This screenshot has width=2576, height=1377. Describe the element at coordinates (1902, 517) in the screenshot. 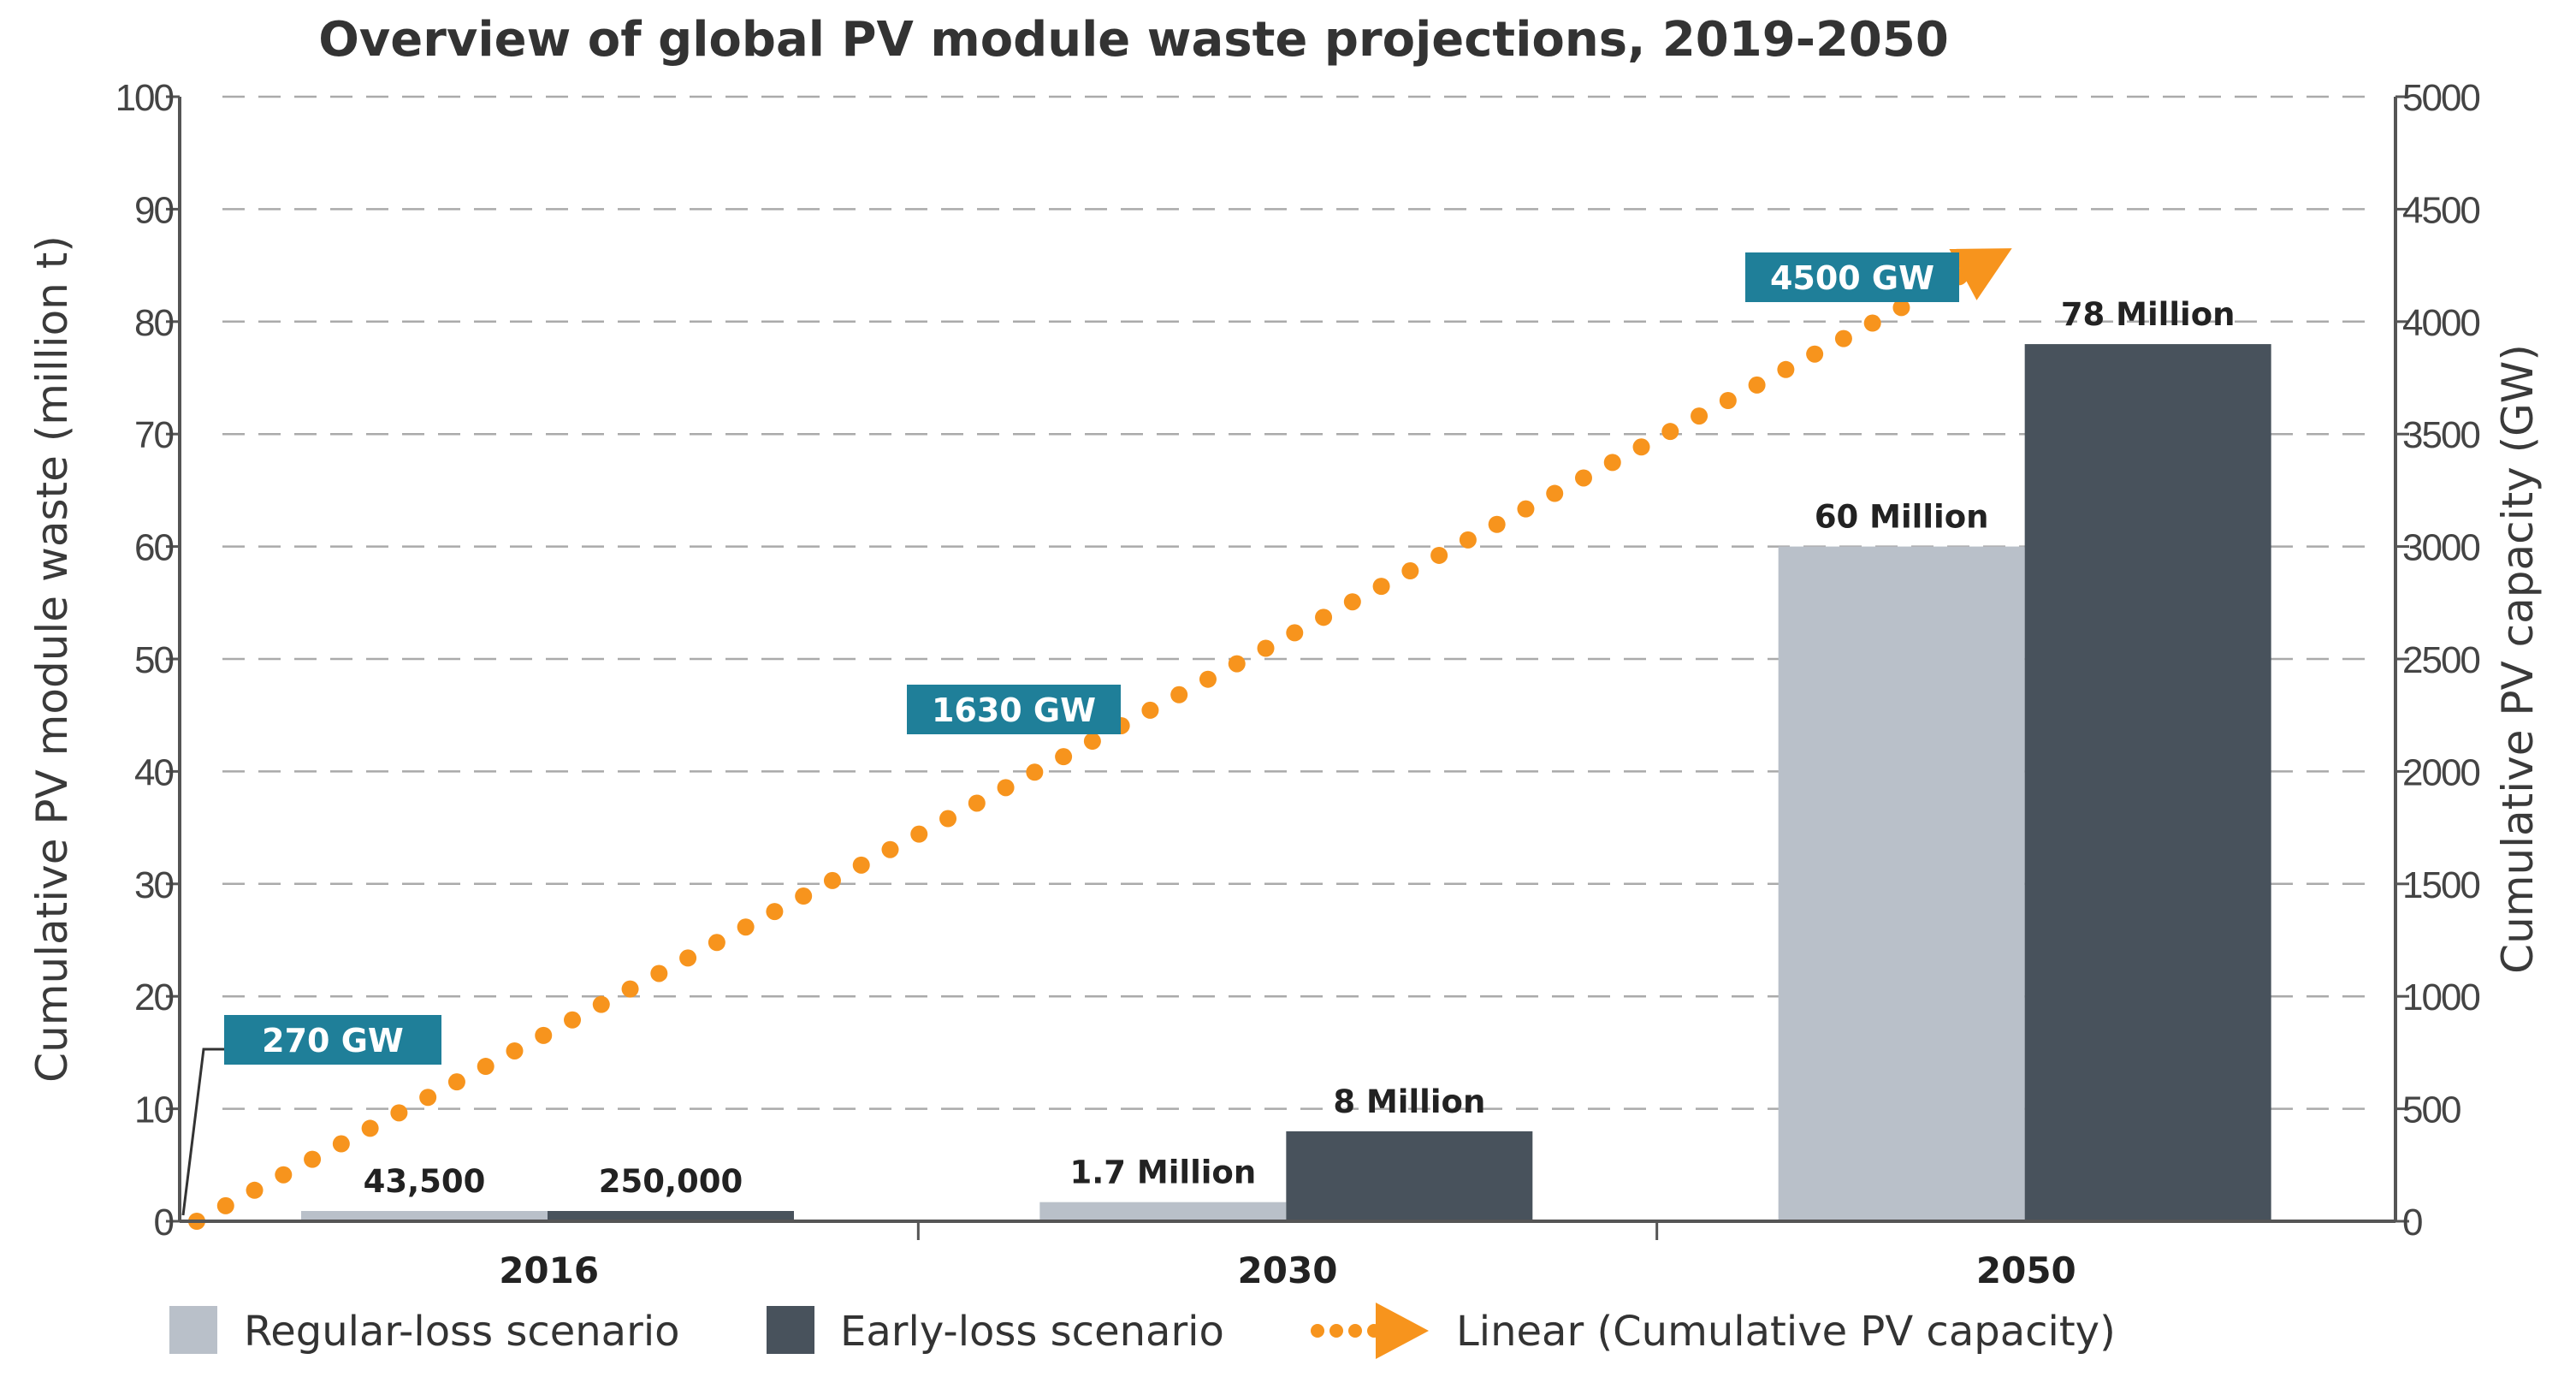

I see `data-label-regular-2050: 60 Million` at that location.